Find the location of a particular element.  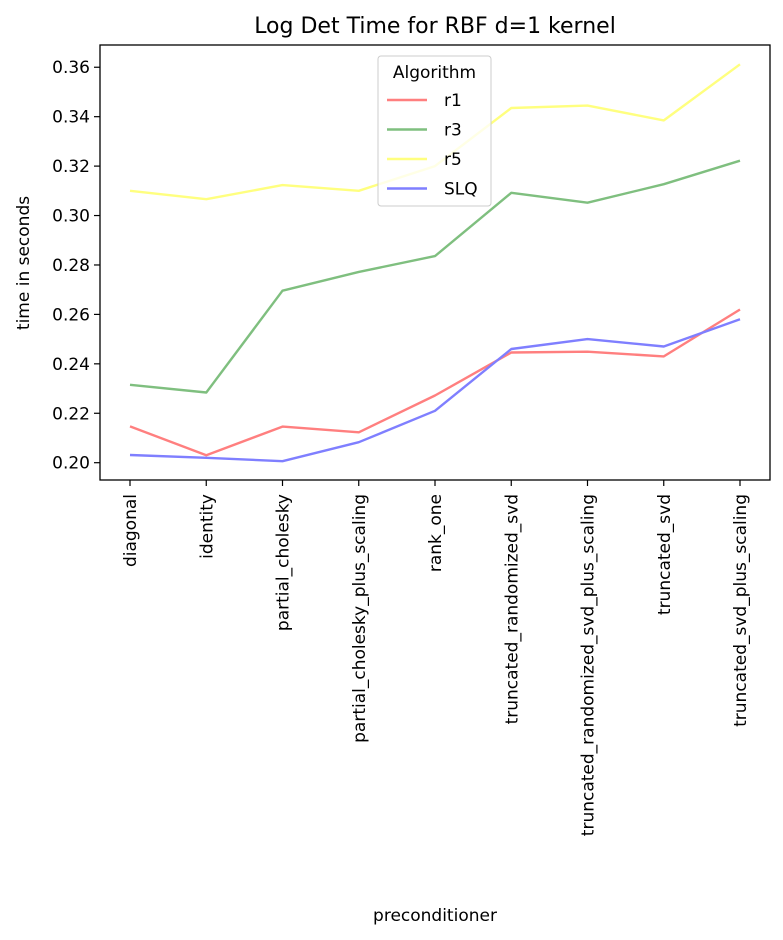

legend-box is located at coordinates (434, 131).